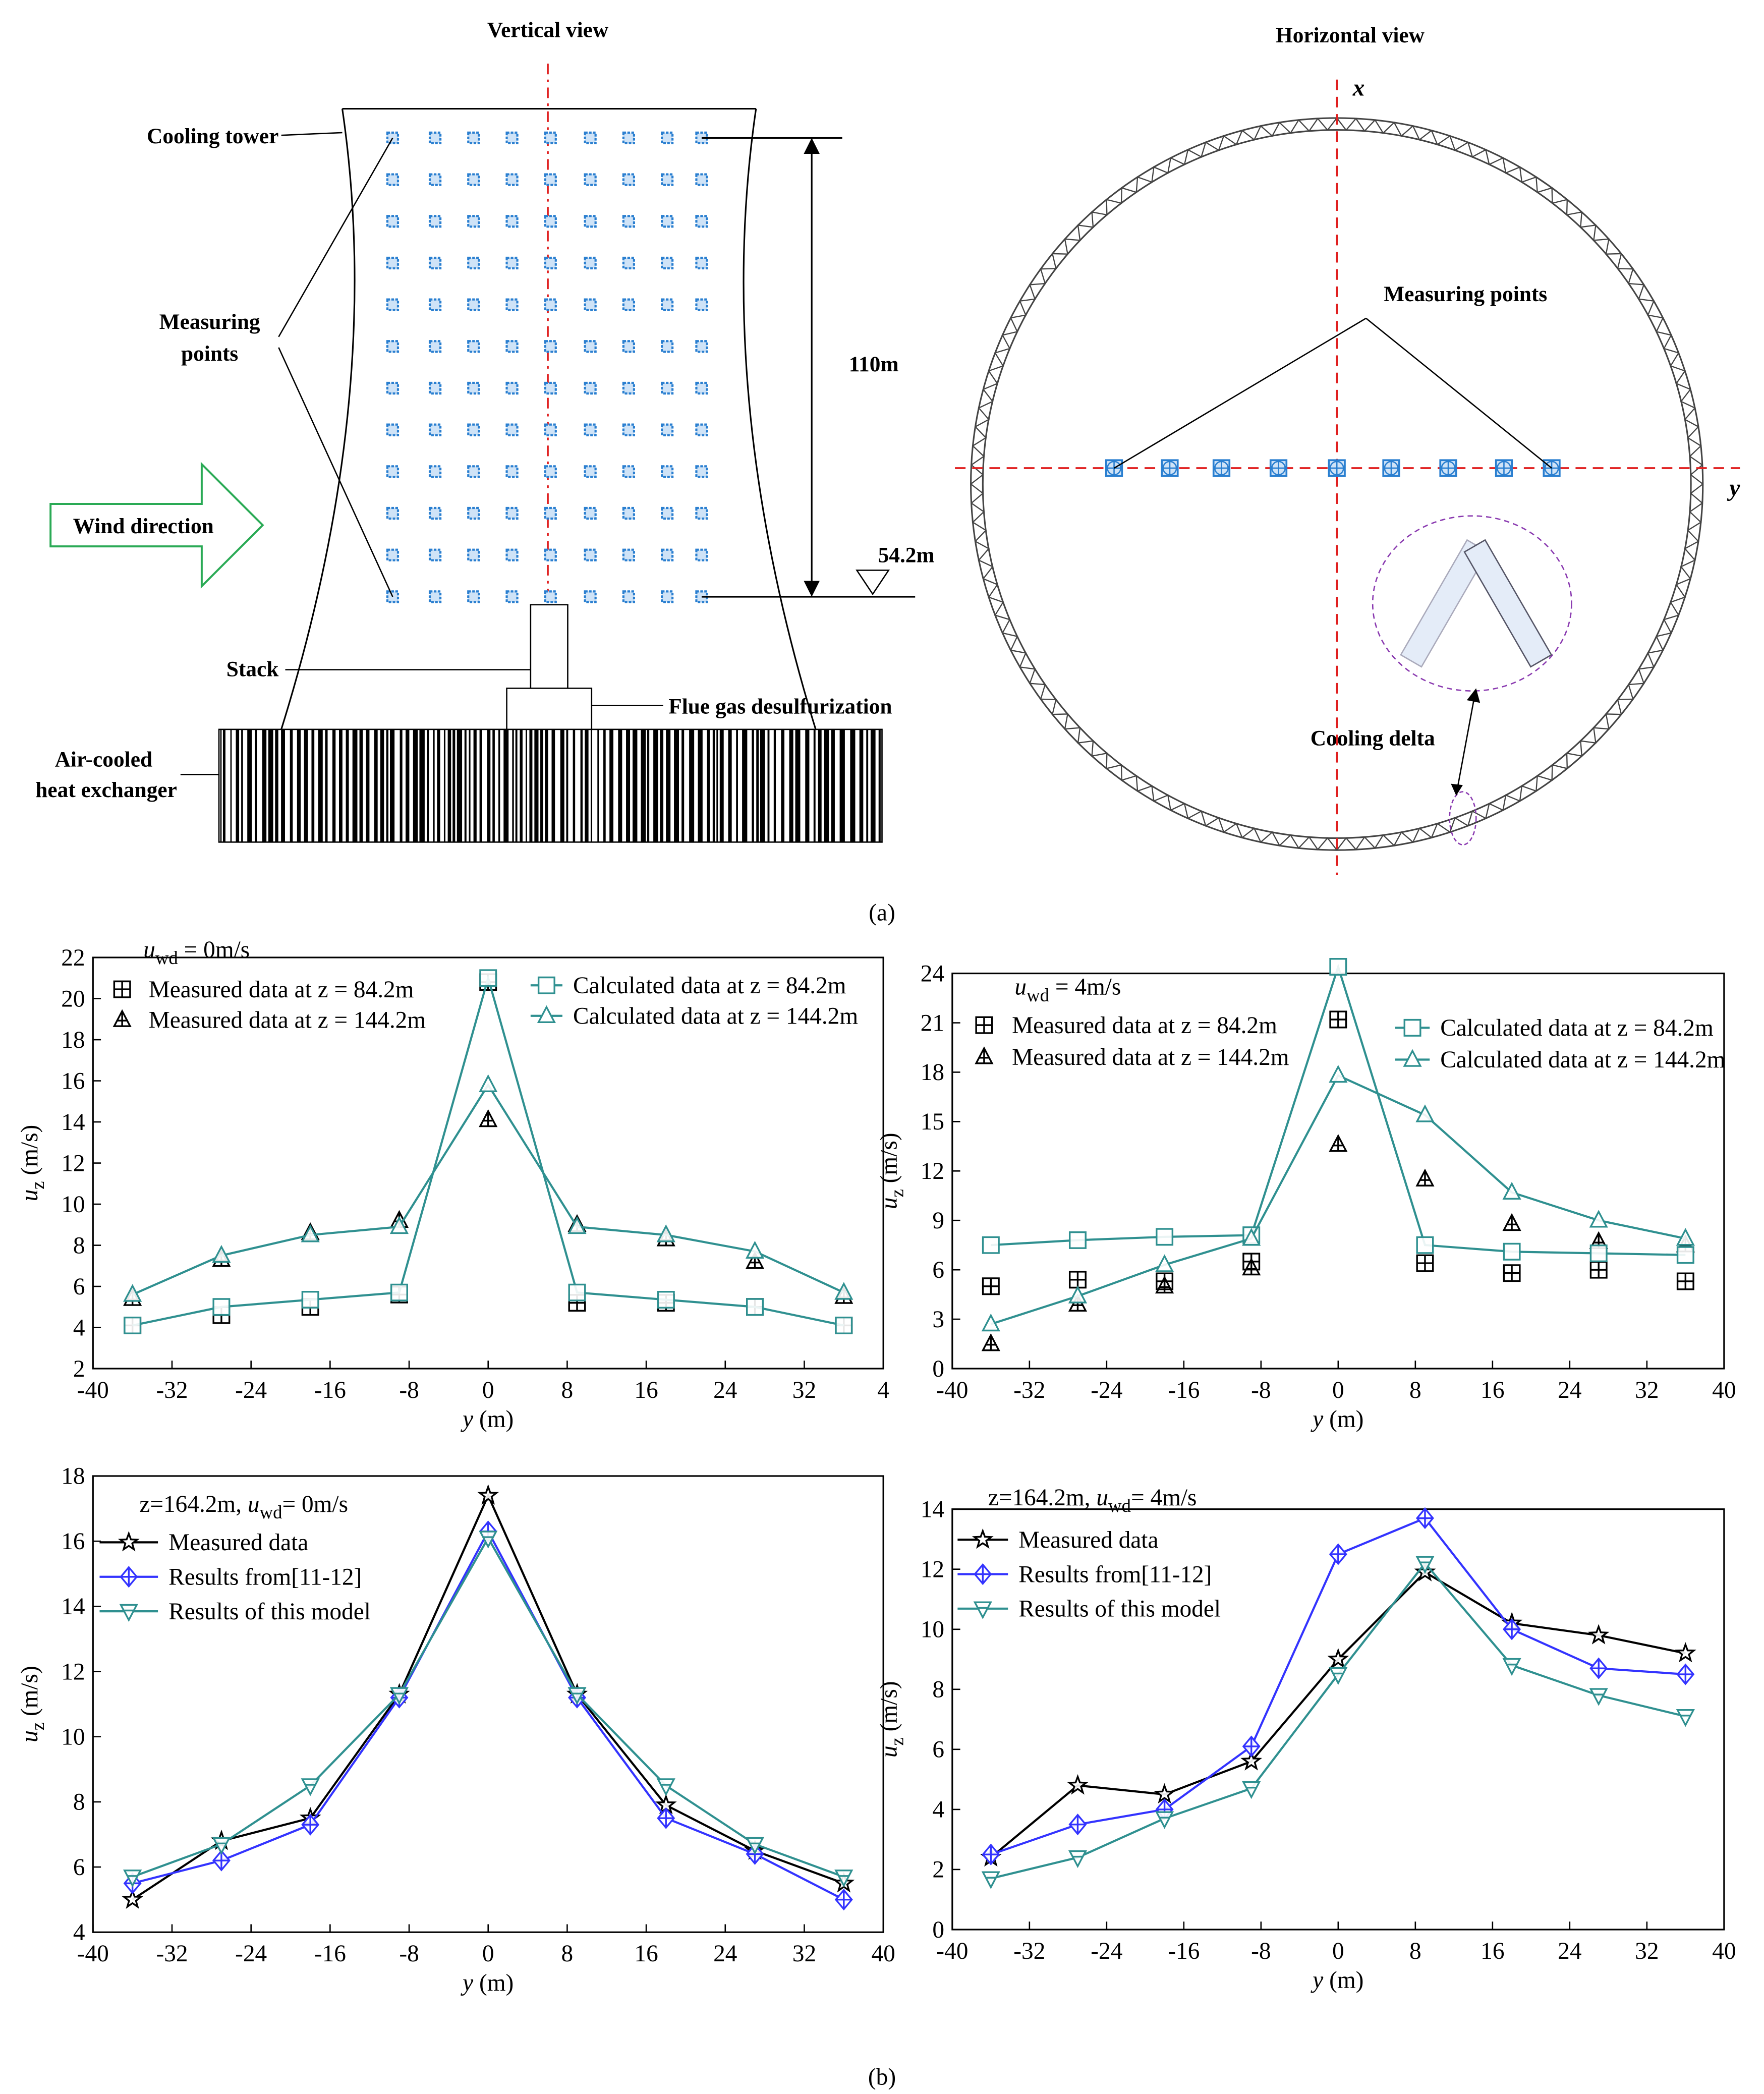 The height and width of the screenshot is (2094, 1764). What do you see at coordinates (1647, 1390) in the screenshot?
I see `x-tick-label: 32` at bounding box center [1647, 1390].